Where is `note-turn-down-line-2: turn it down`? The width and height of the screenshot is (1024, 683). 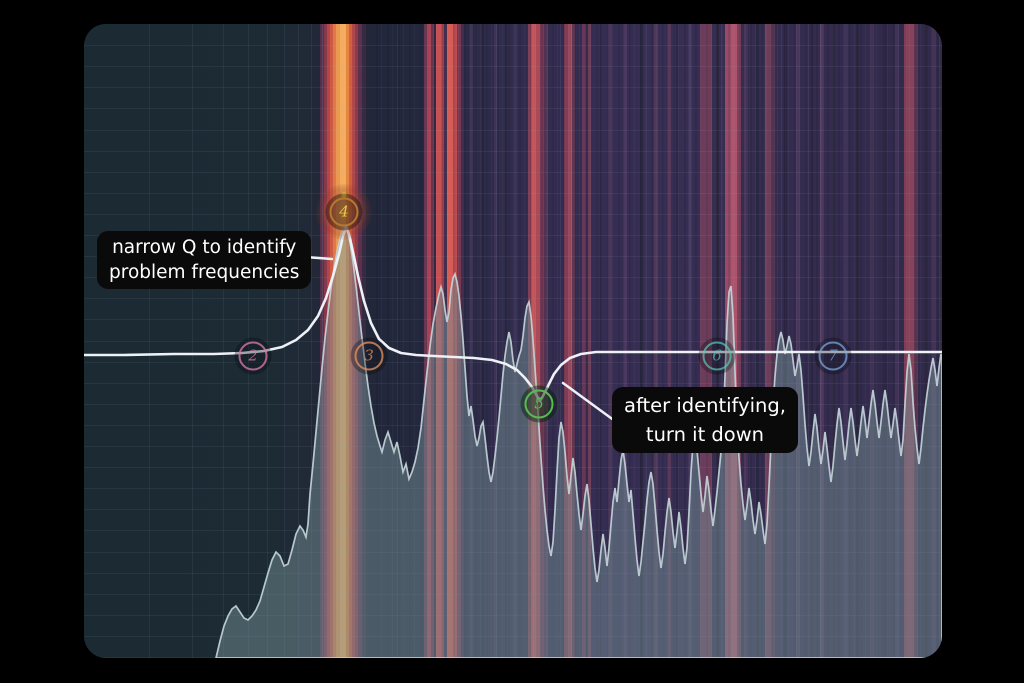
note-turn-down-line-2: turn it down is located at coordinates (705, 434).